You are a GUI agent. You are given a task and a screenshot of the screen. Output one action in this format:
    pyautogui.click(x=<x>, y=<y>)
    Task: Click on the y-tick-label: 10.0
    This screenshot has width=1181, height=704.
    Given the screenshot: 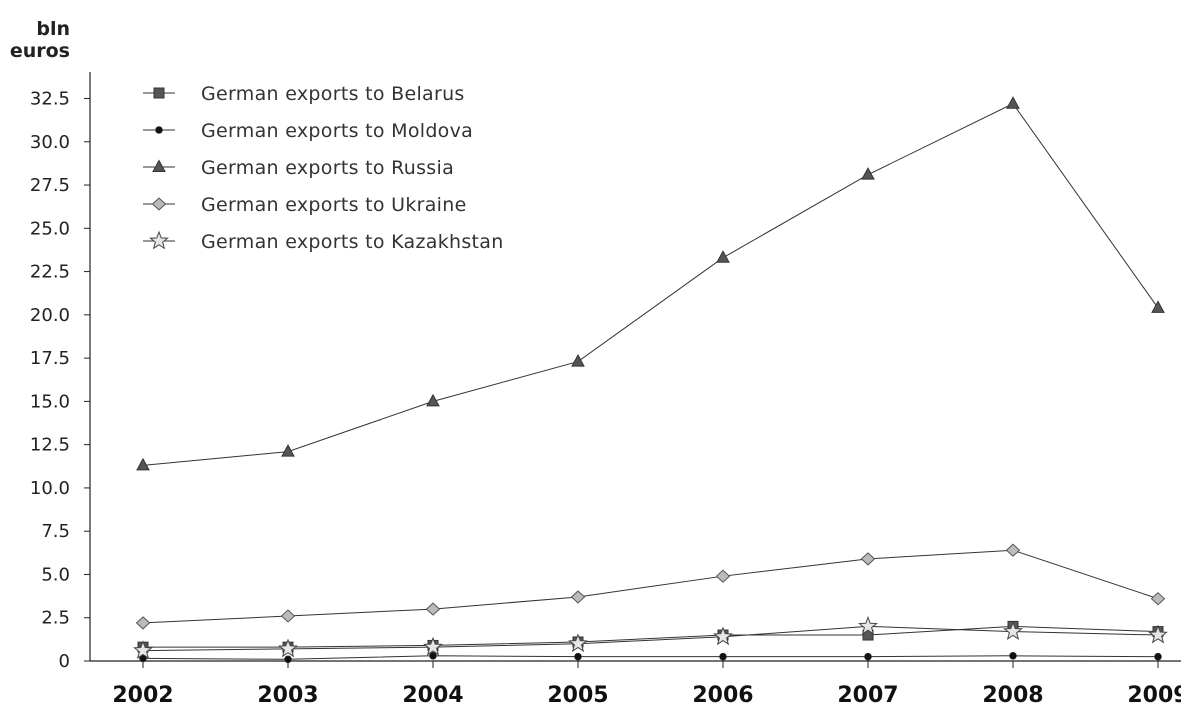 What is the action you would take?
    pyautogui.click(x=50, y=488)
    